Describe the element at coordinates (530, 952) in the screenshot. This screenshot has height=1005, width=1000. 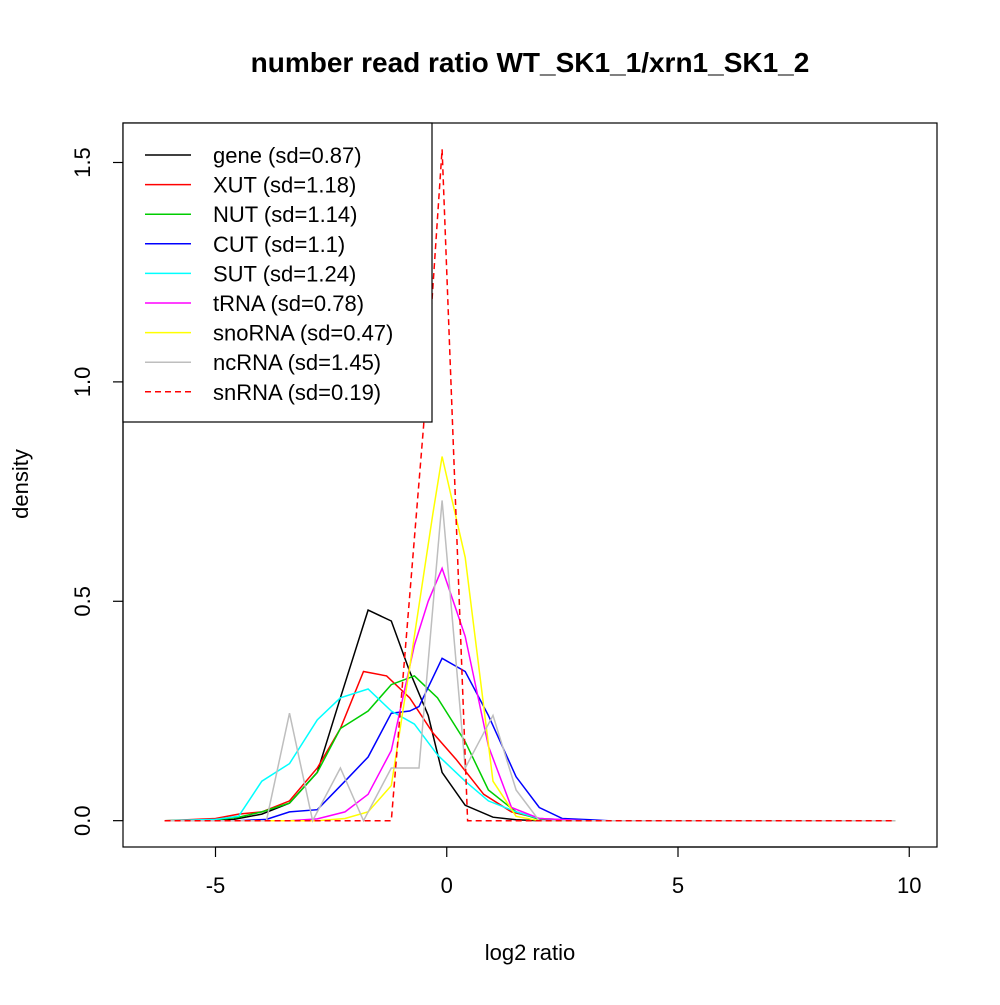
I see `x-axis-label: log2 ratio` at that location.